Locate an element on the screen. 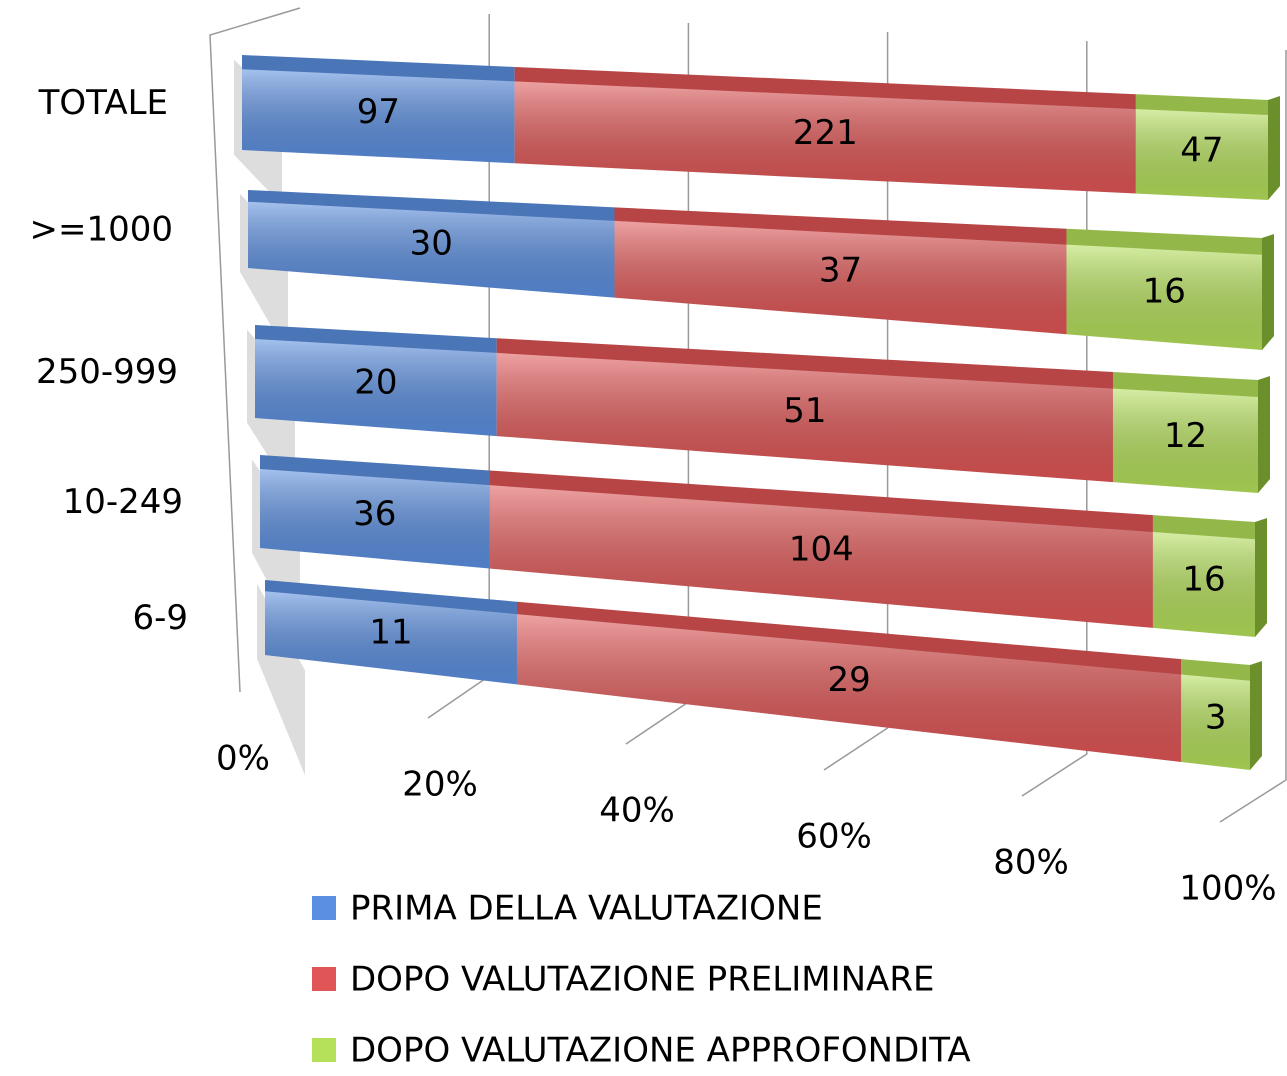 Image resolution: width=1287 pixels, height=1076 pixels. y-tick-label: 250-999 is located at coordinates (107, 372).